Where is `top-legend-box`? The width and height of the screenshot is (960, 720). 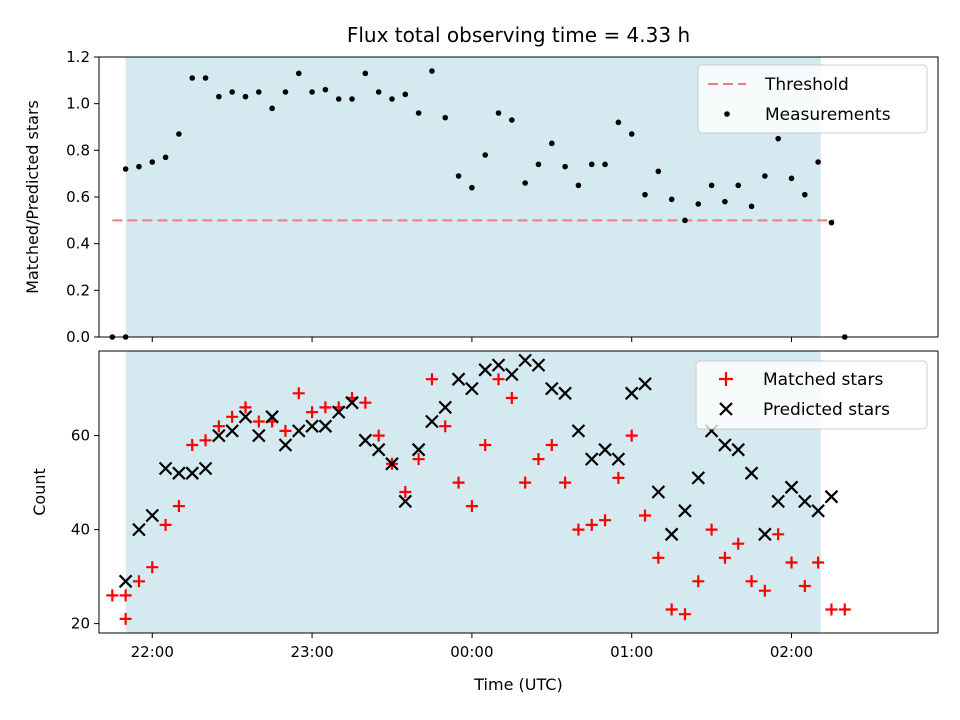
top-legend-box is located at coordinates (812, 99).